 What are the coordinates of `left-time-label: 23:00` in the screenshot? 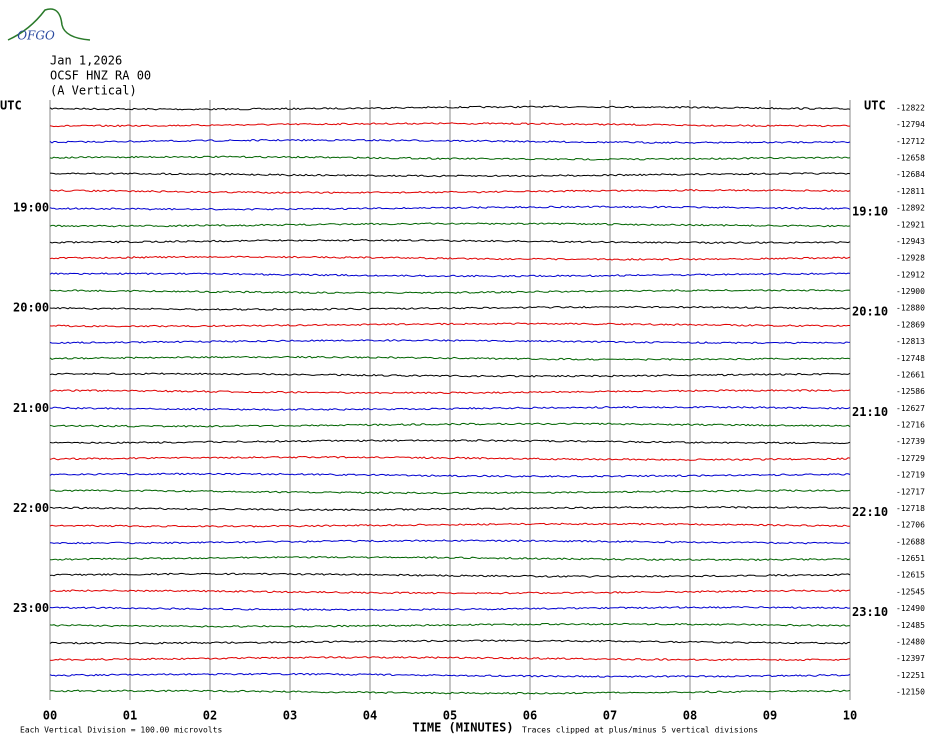 It's located at (31, 608).